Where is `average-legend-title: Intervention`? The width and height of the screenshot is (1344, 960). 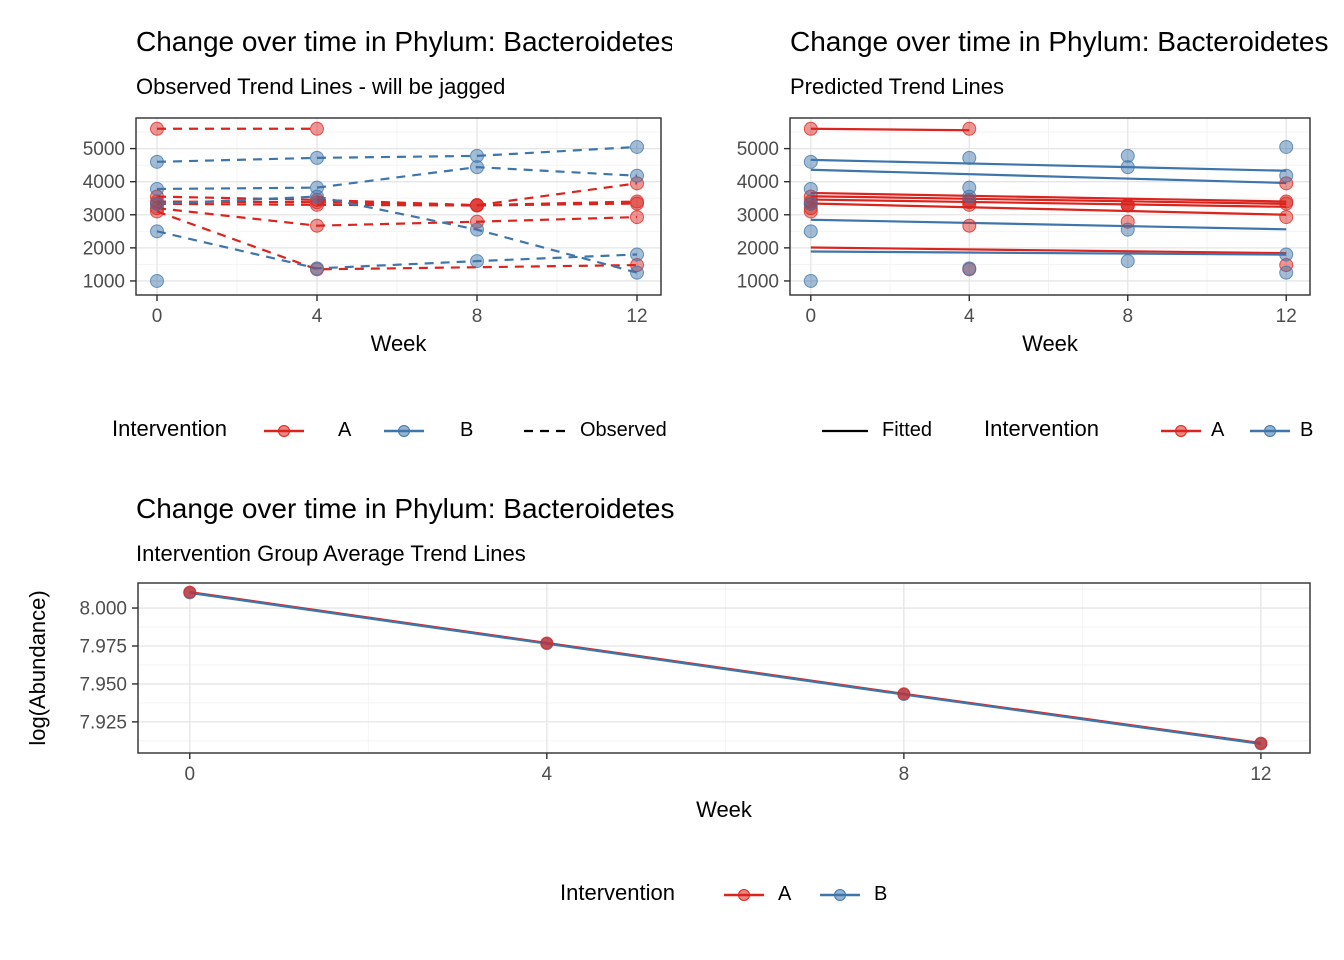 average-legend-title: Intervention is located at coordinates (617, 892).